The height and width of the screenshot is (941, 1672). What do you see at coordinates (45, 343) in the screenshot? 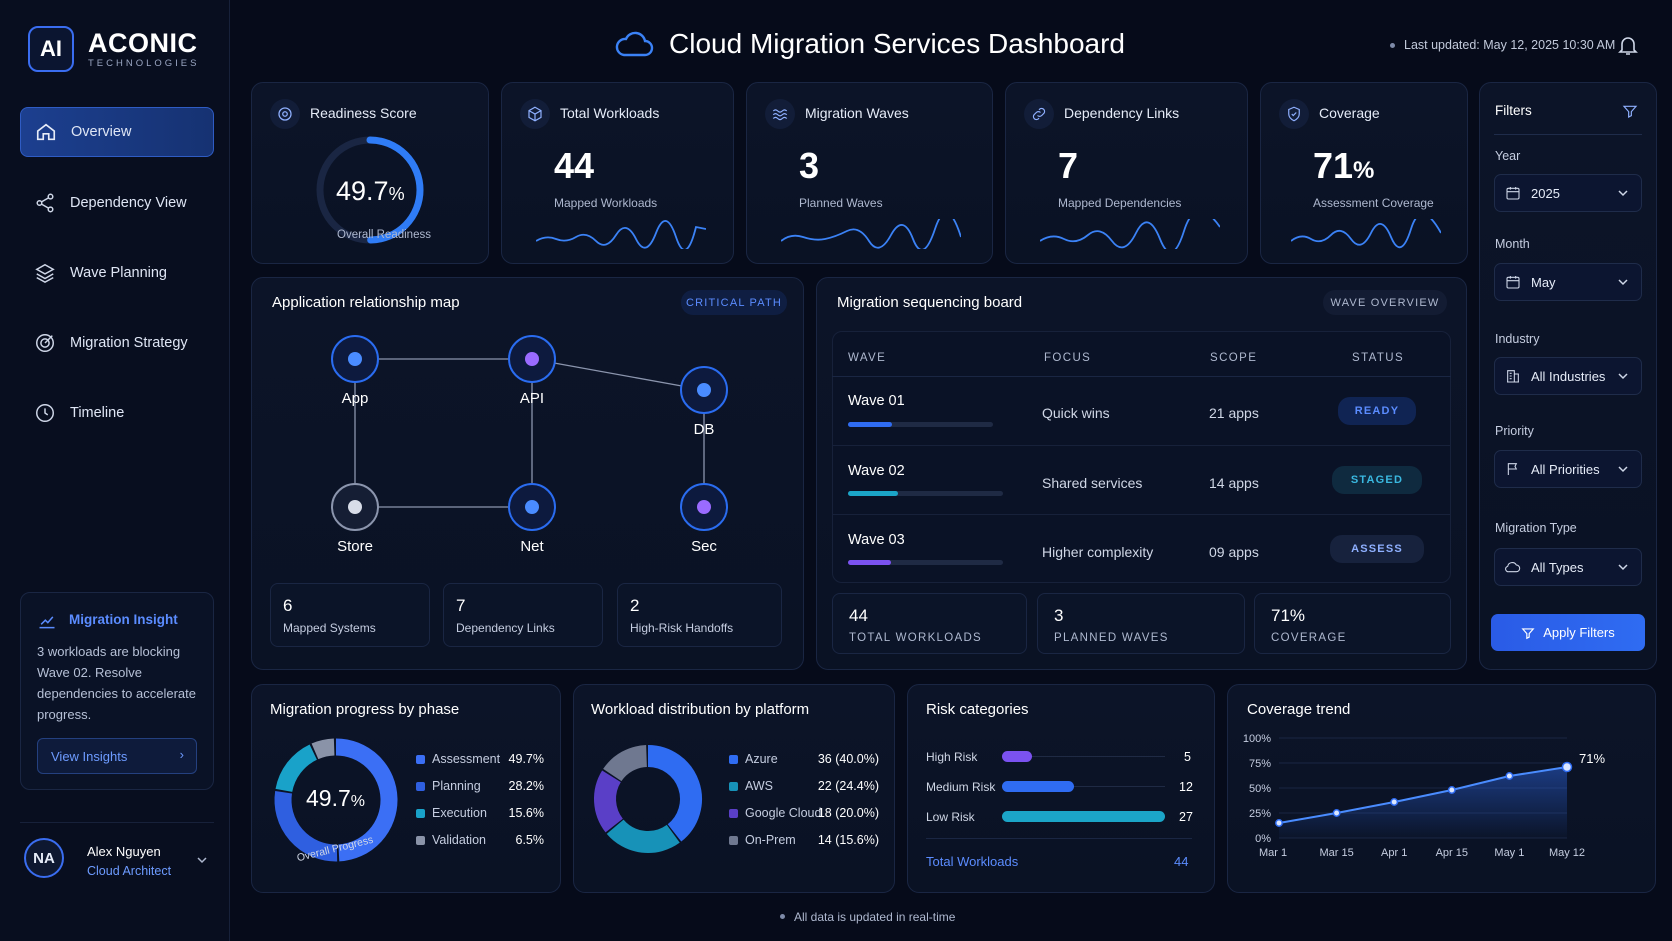
I see `target-icon` at bounding box center [45, 343].